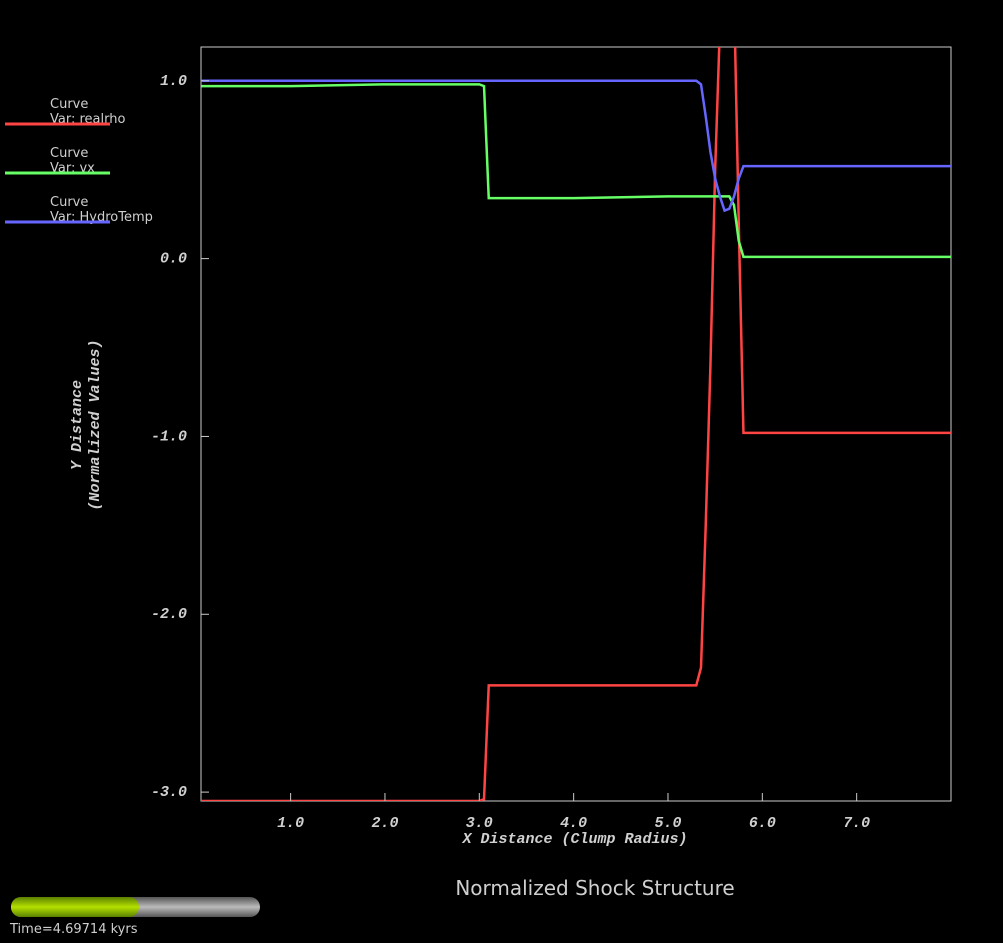 This screenshot has width=1003, height=943. What do you see at coordinates (75, 907) in the screenshot?
I see `time-slider-fill` at bounding box center [75, 907].